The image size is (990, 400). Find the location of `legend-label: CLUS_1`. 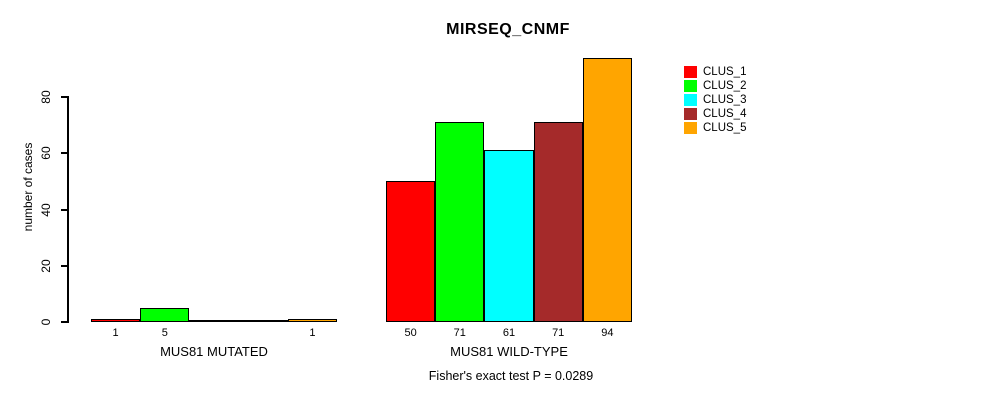

legend-label: CLUS_1 is located at coordinates (725, 72).